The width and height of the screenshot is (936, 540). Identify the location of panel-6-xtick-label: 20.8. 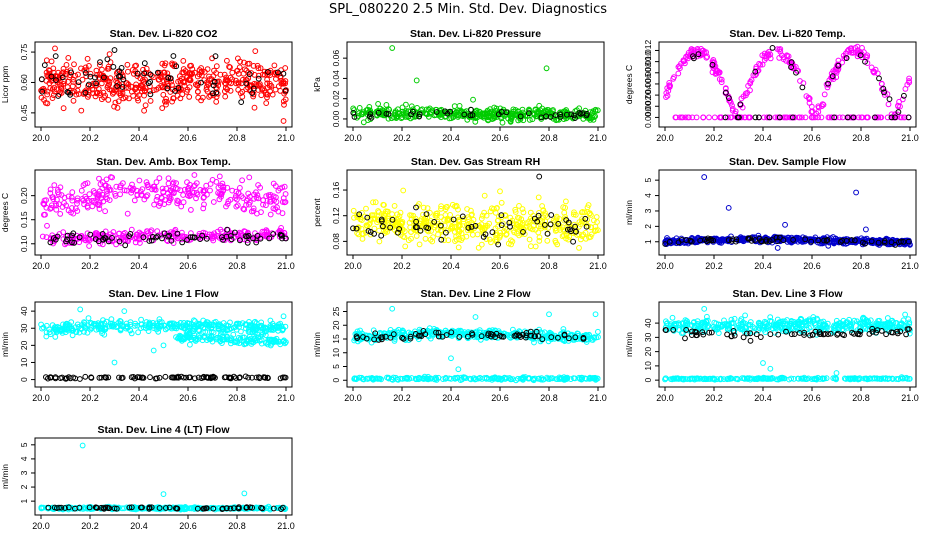
(861, 266).